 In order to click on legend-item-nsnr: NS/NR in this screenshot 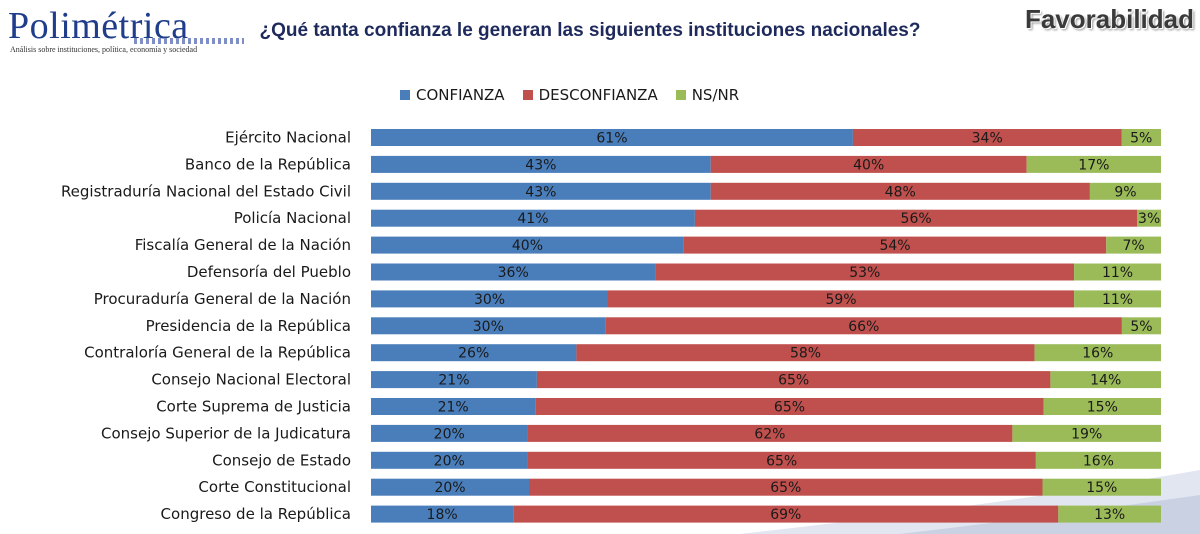, I will do `click(707, 95)`.